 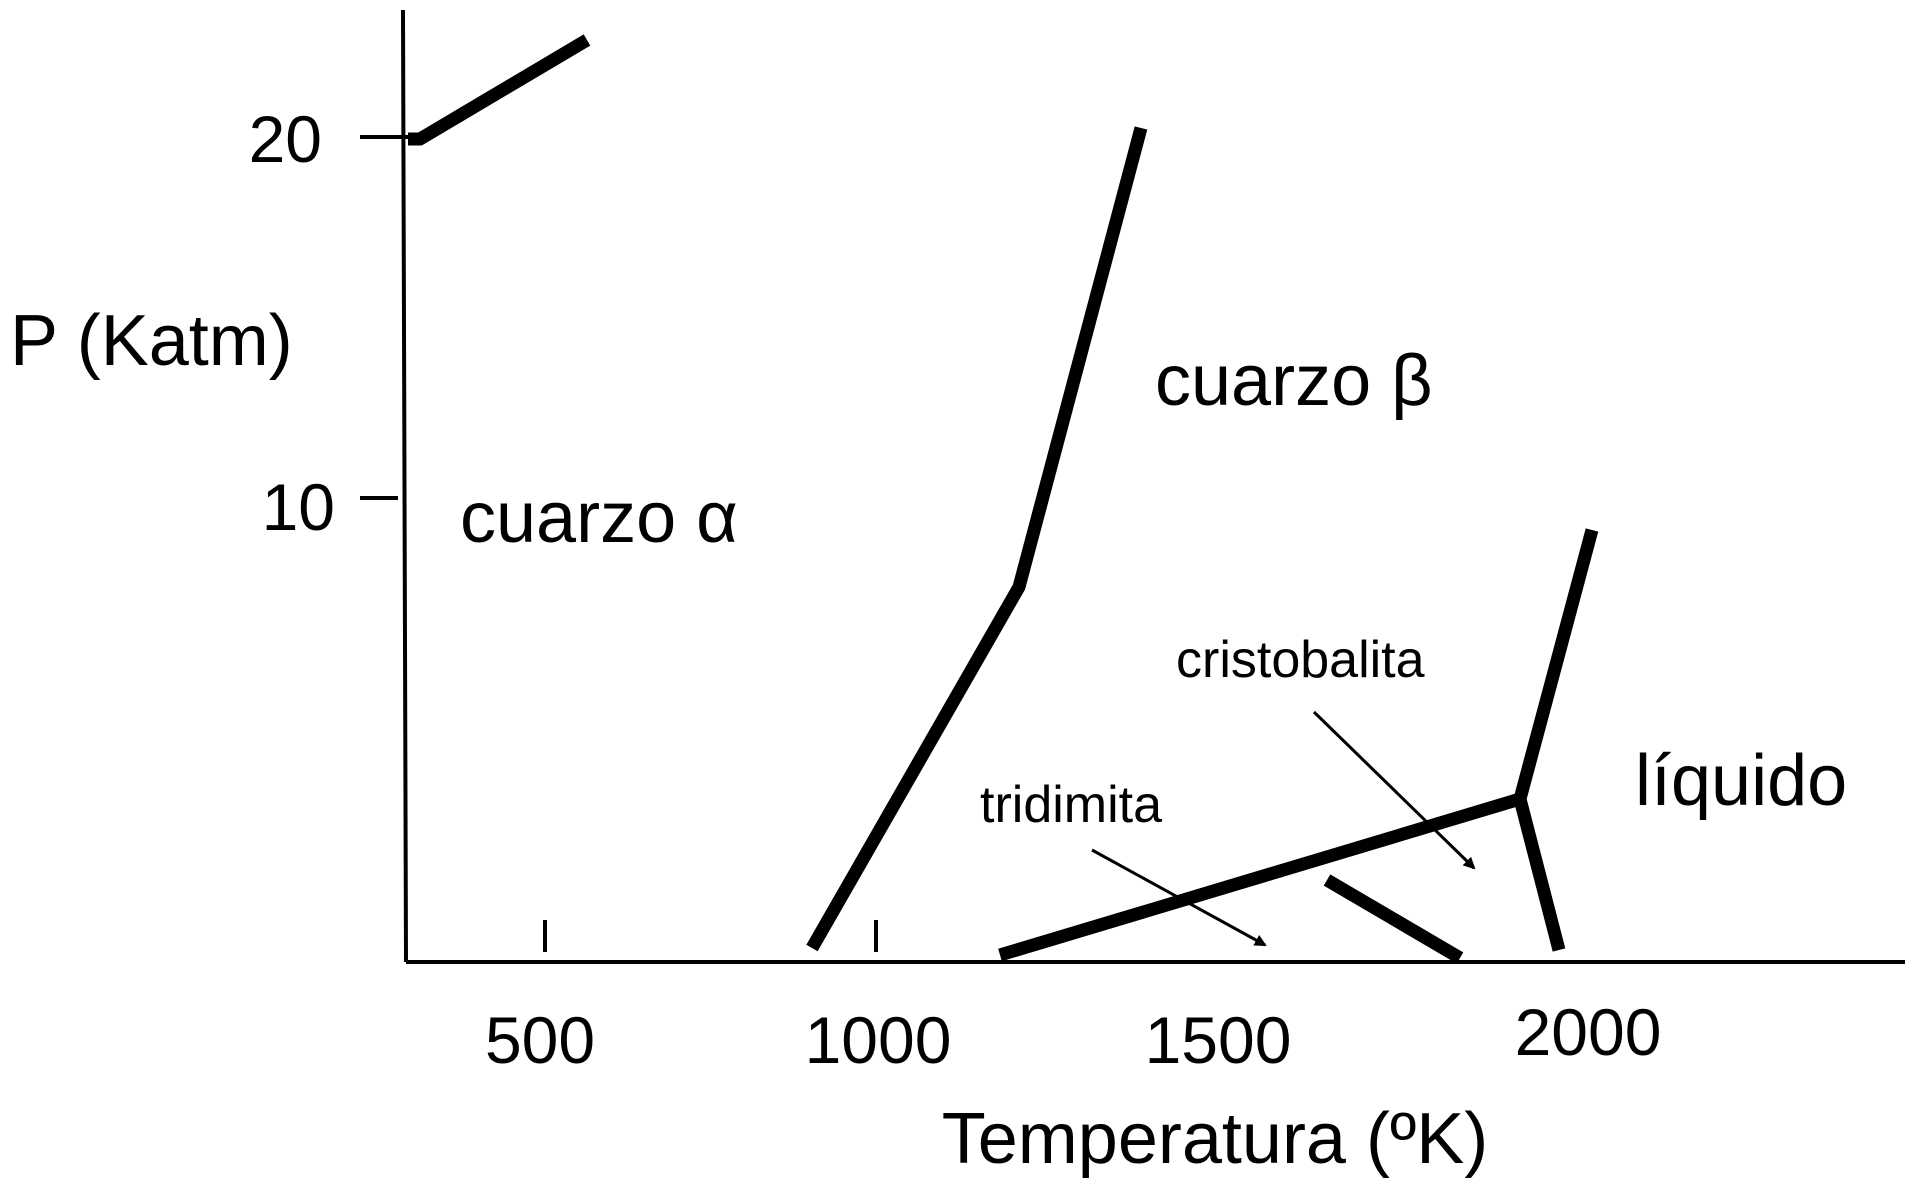 I want to click on region-label-liquid: líquido, so click(x=1741, y=781).